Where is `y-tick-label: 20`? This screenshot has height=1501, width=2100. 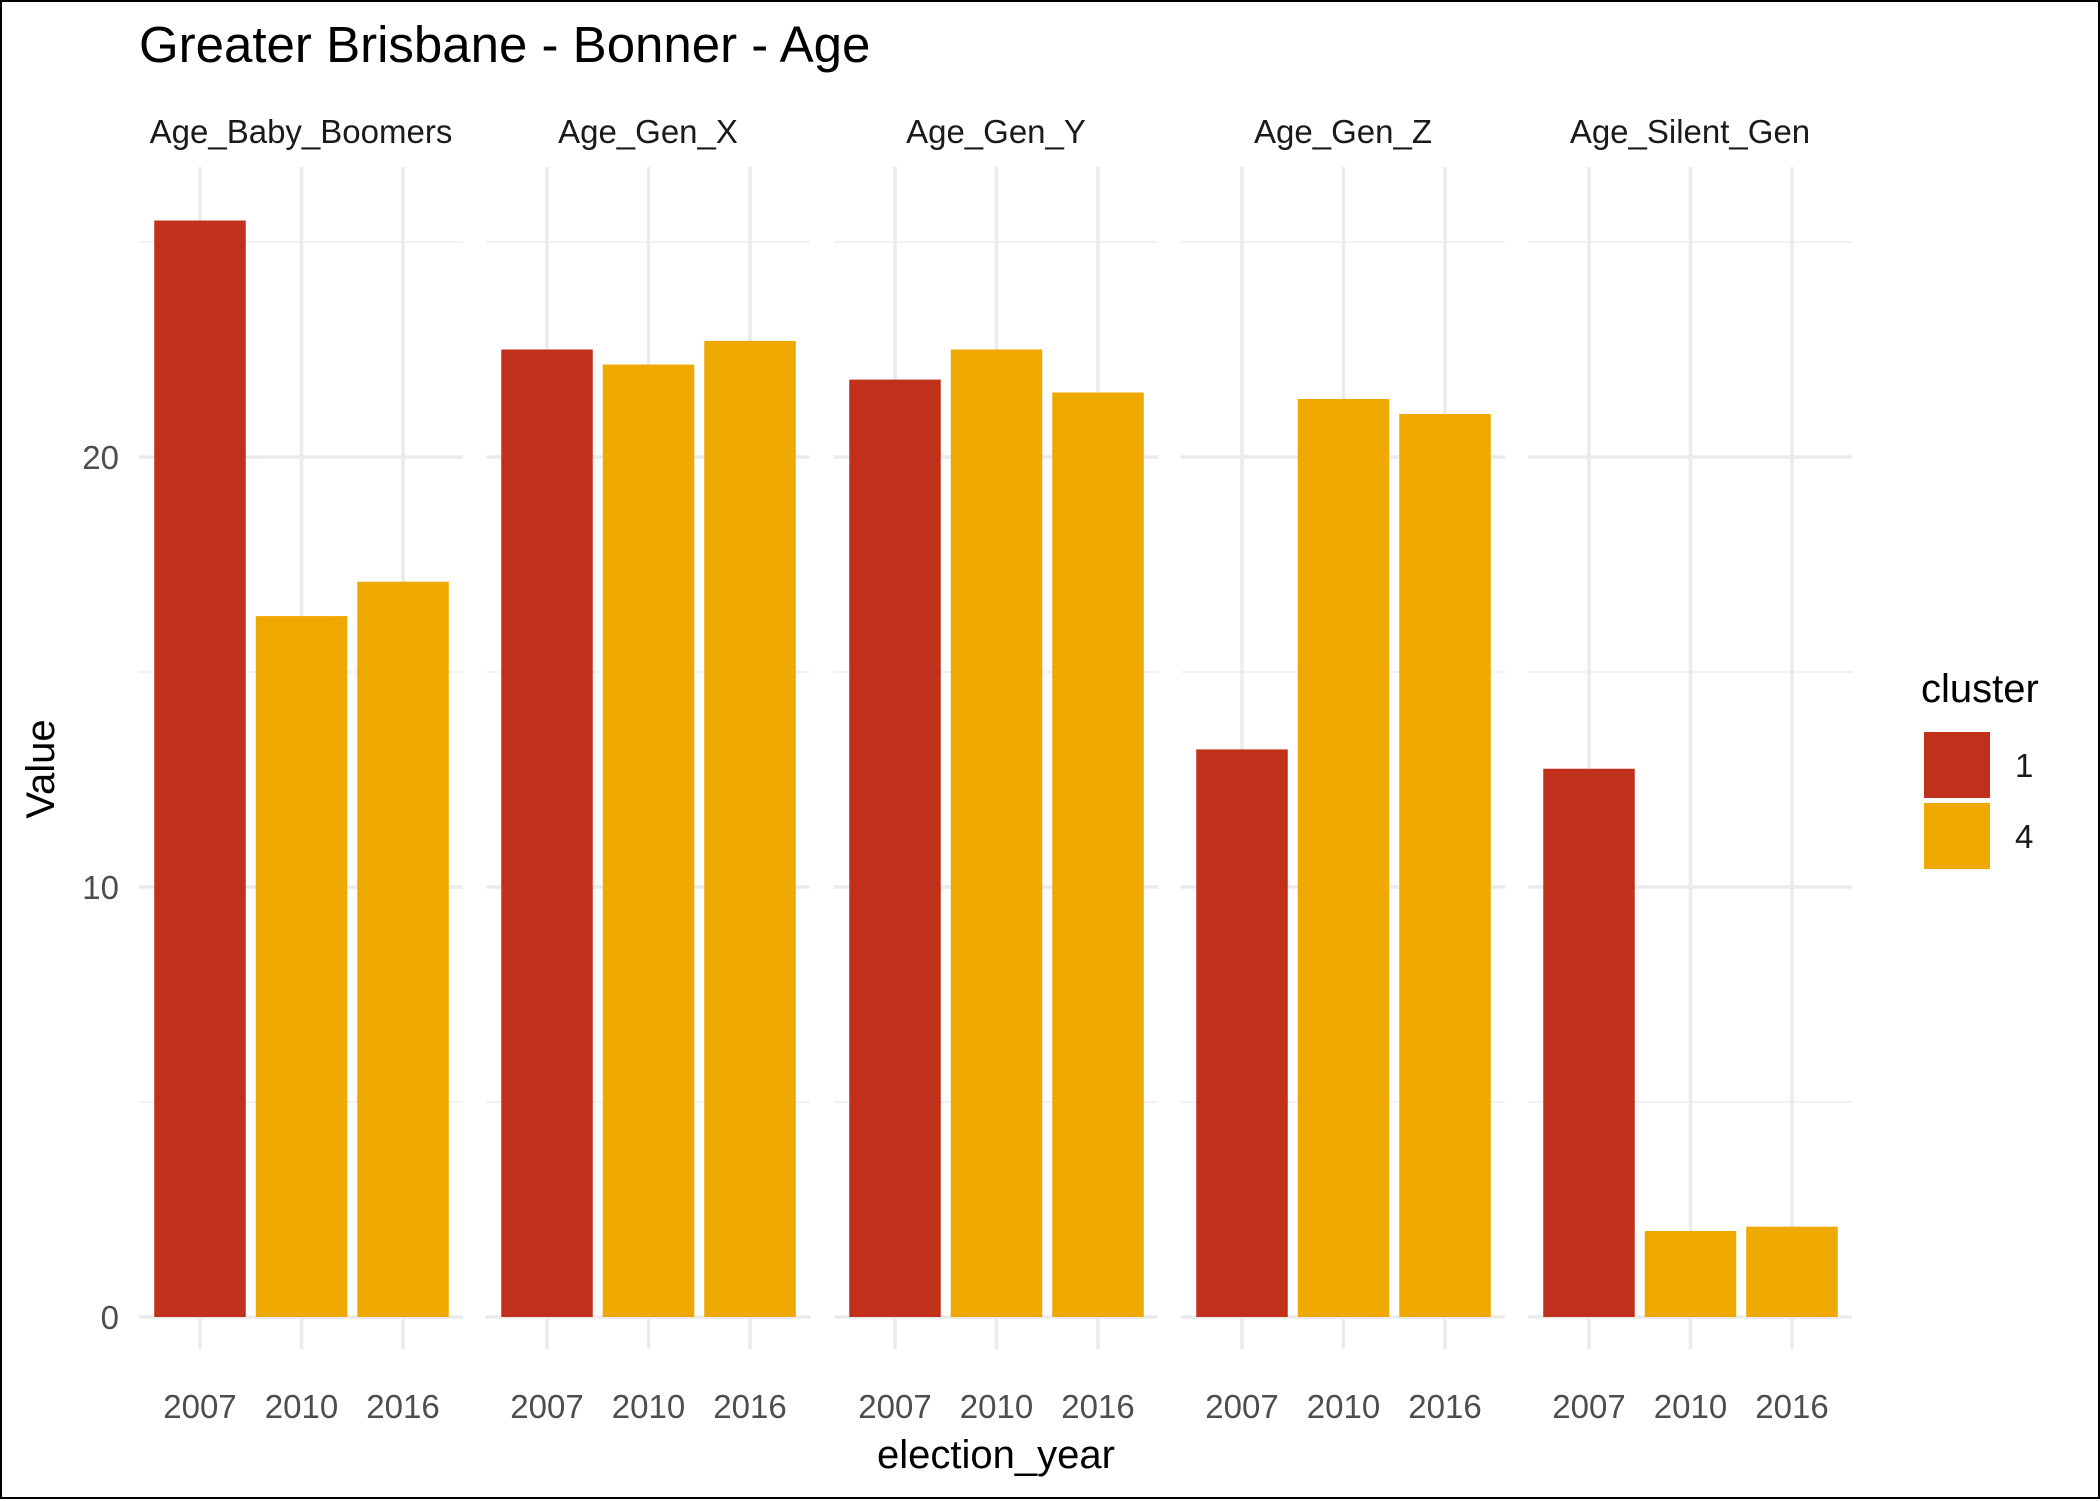 y-tick-label: 20 is located at coordinates (100, 457).